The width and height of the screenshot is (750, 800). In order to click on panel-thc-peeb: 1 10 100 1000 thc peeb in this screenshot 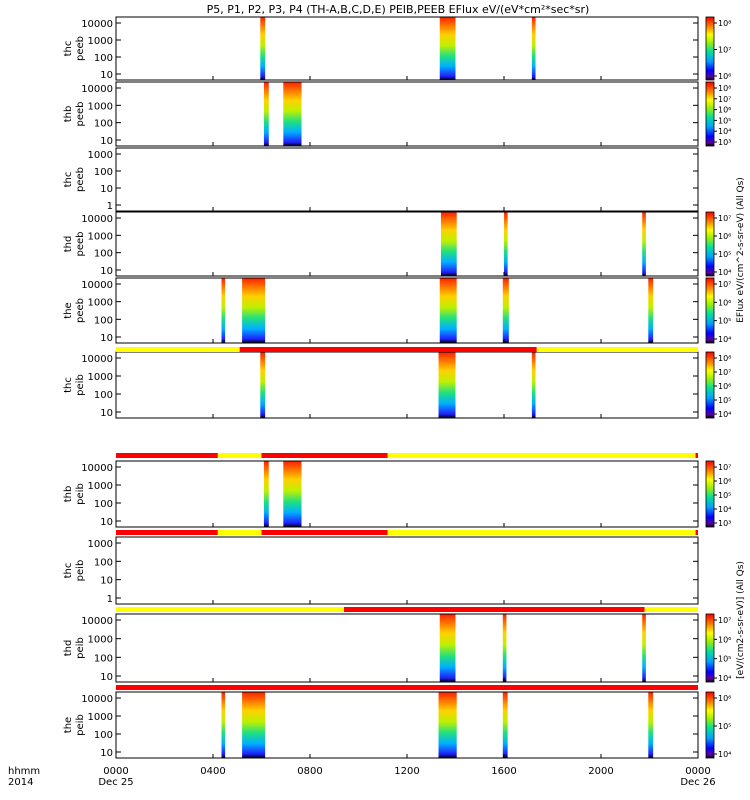, I will do `click(381, 179)`.